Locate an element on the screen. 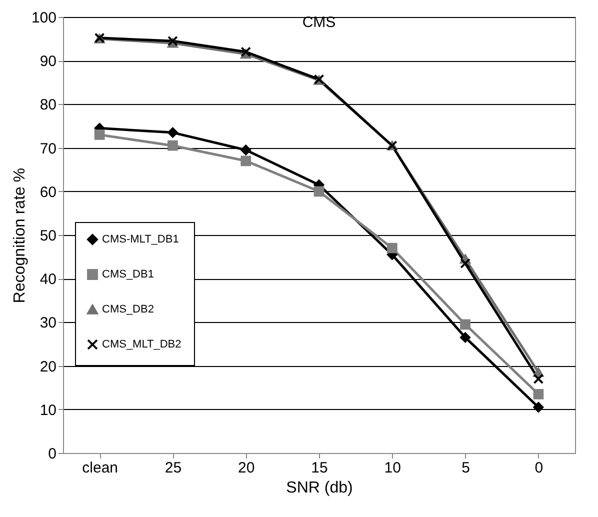 Image resolution: width=598 pixels, height=517 pixels. y-tick-label: 40 is located at coordinates (48, 279).